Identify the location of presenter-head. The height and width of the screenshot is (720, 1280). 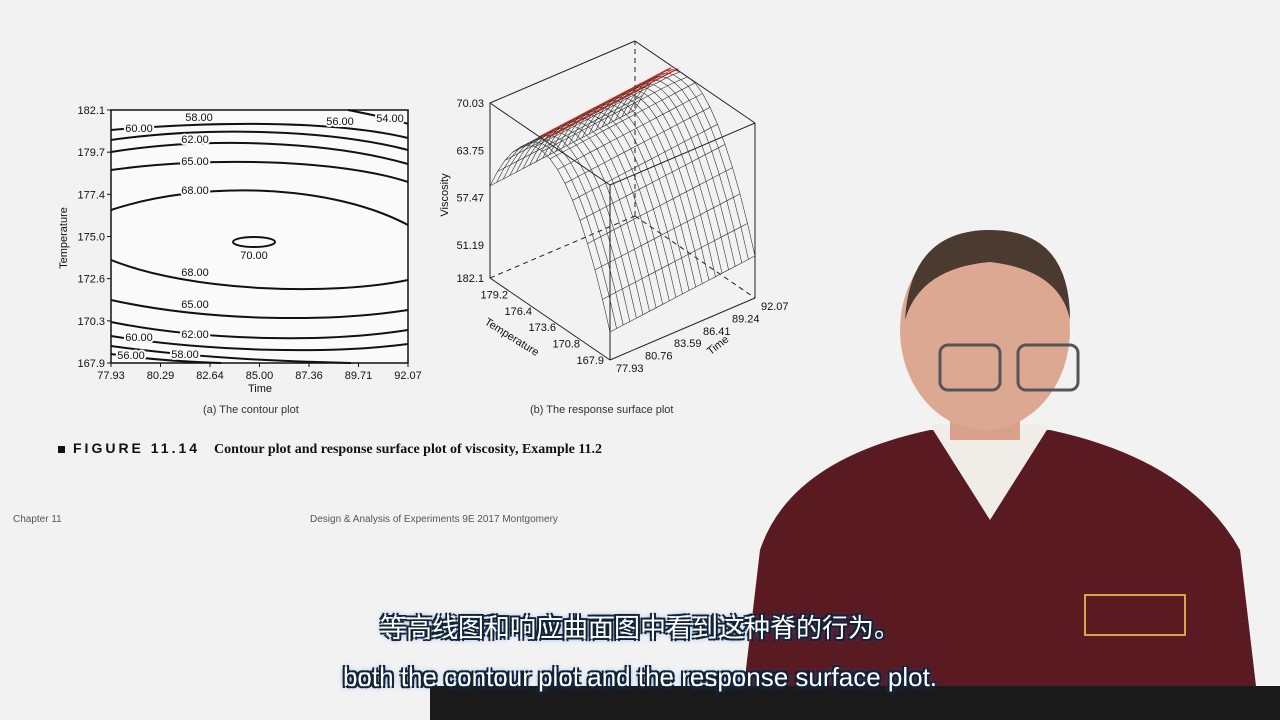
(985, 330).